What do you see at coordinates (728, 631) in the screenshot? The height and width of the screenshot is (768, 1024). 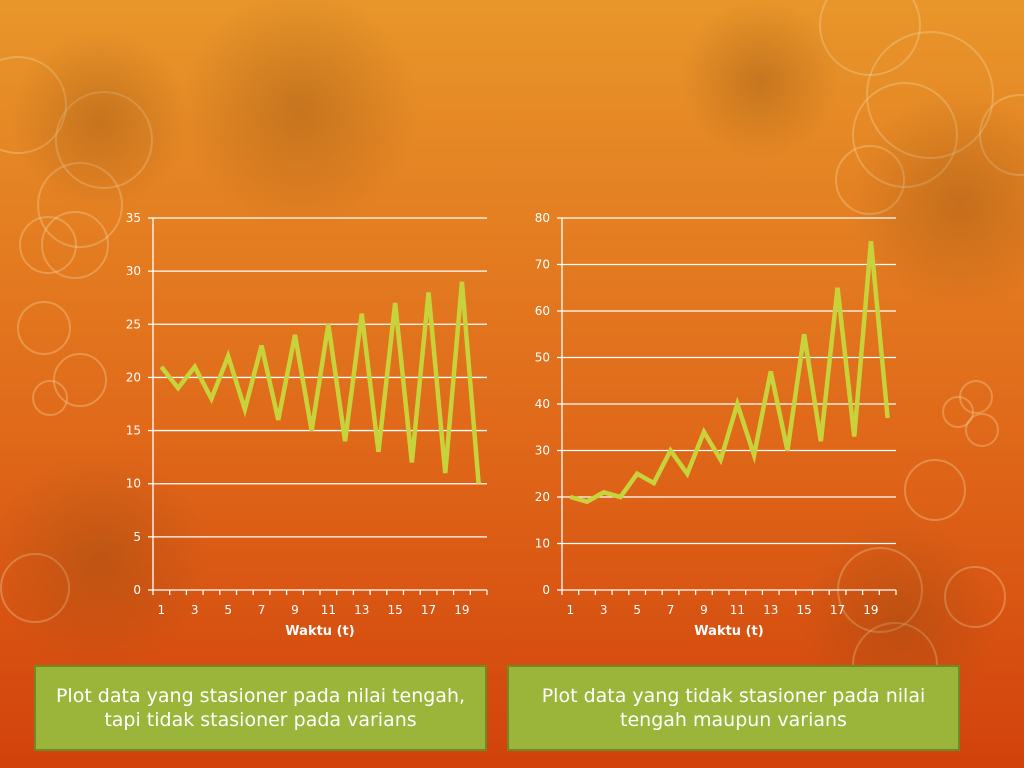 I see `x-axis-title-right: Waktu (t)` at bounding box center [728, 631].